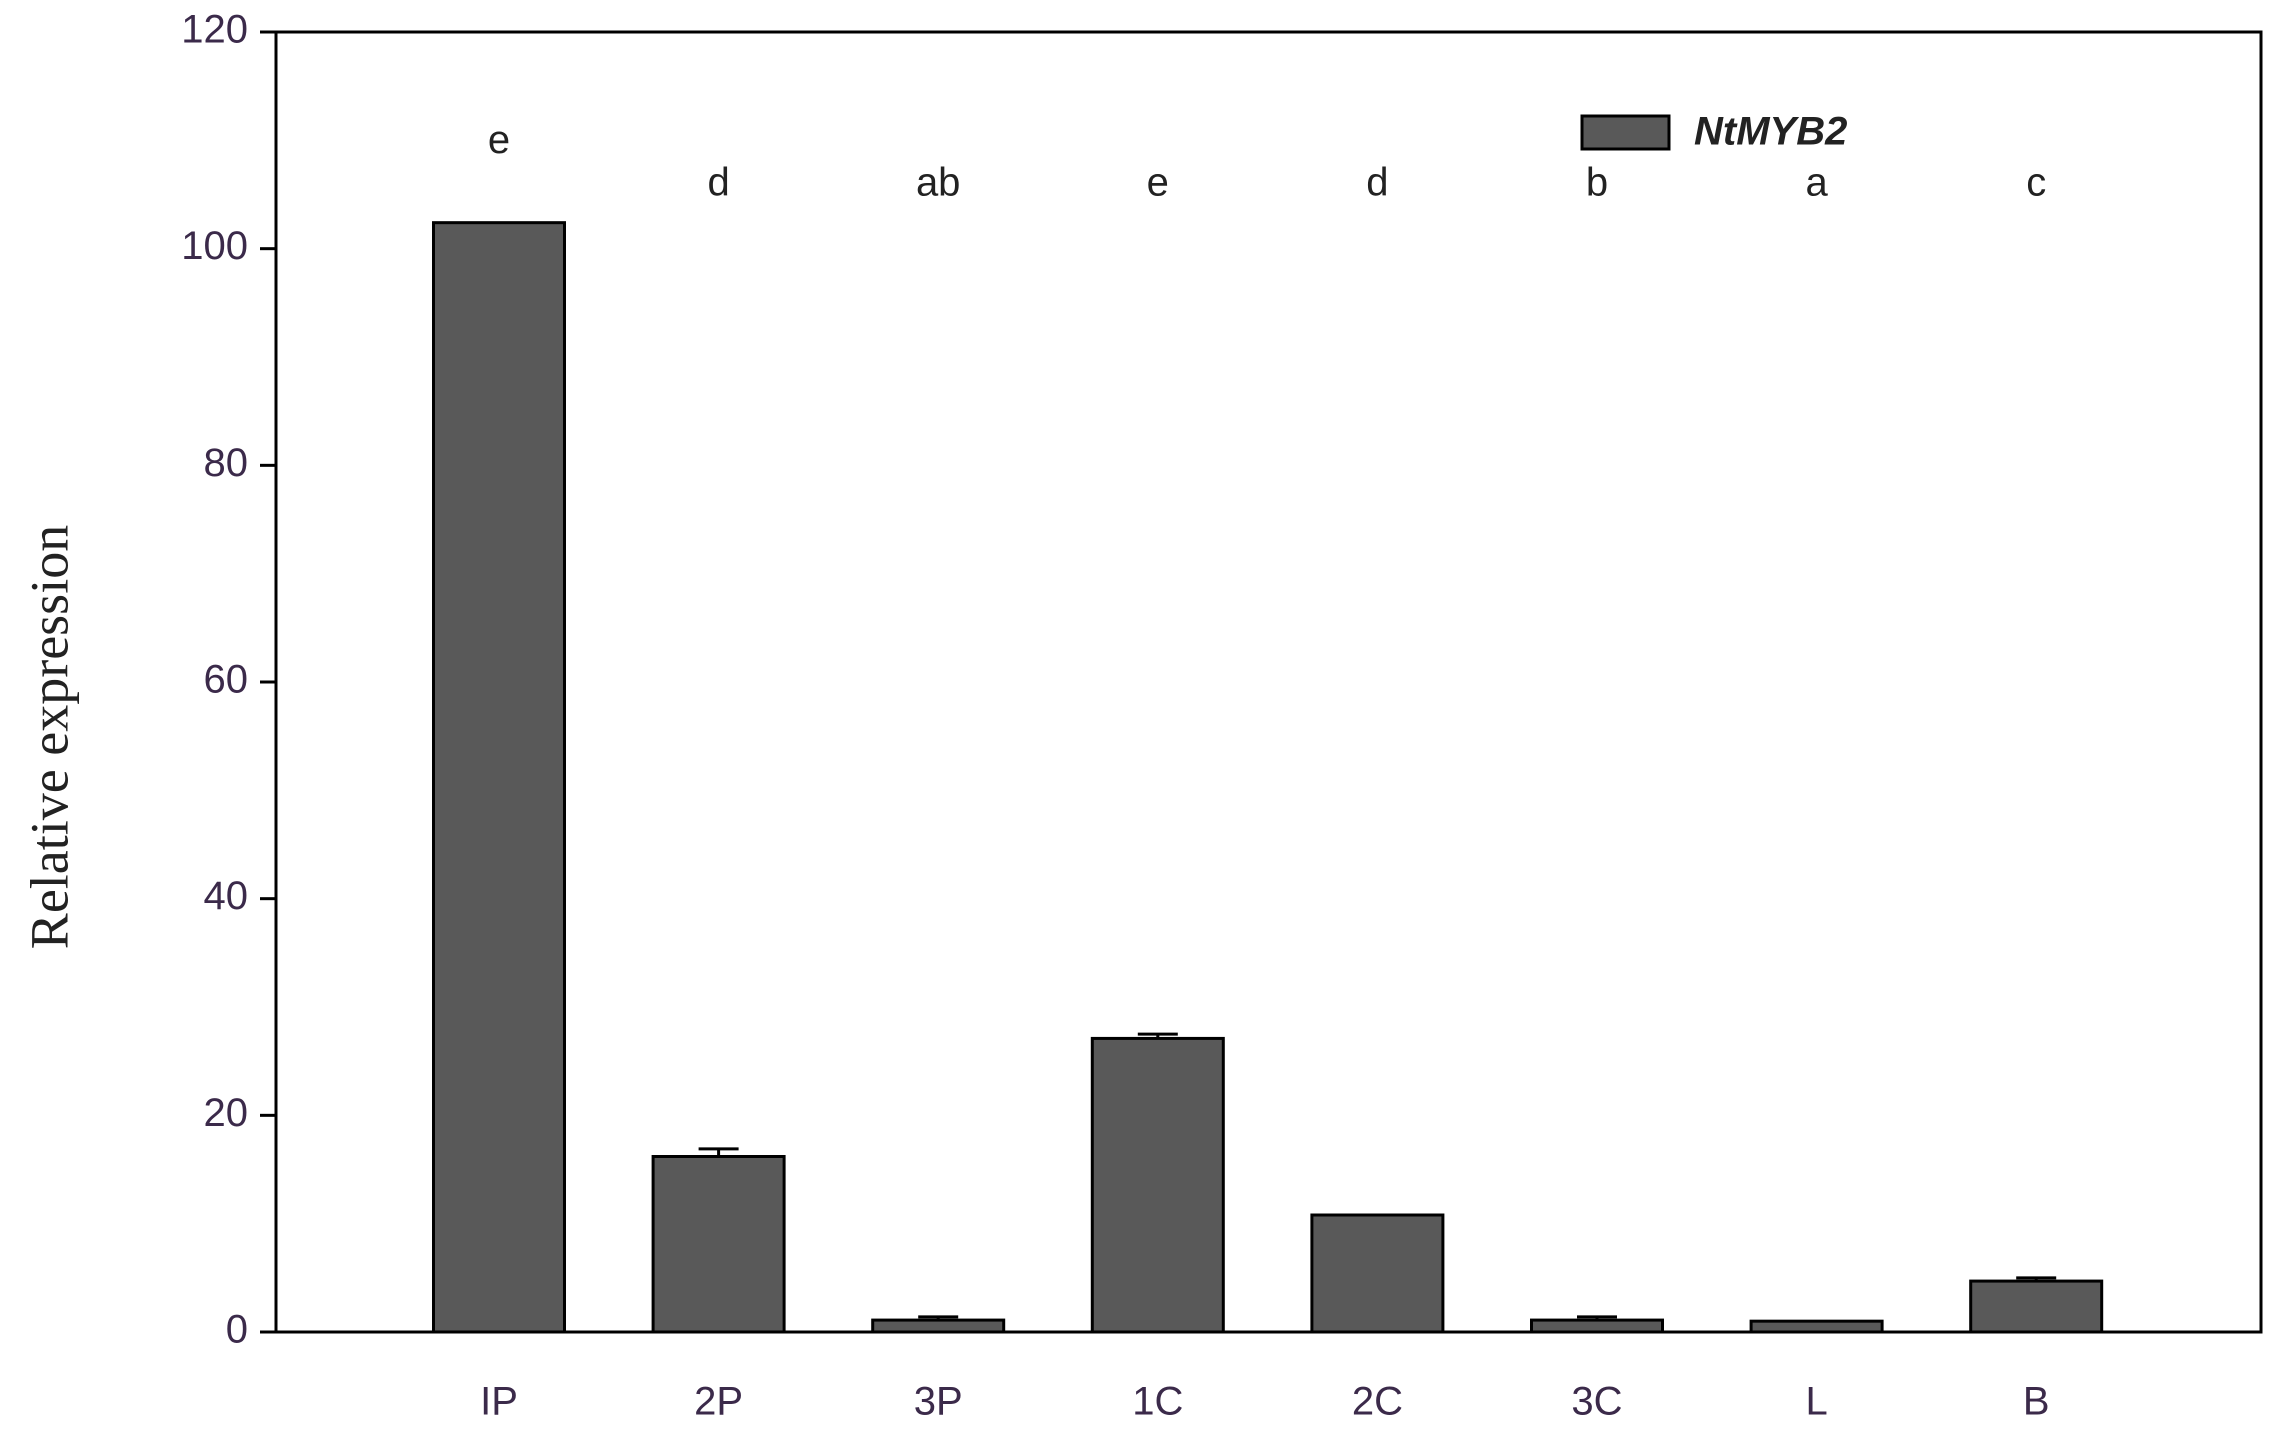  What do you see at coordinates (938, 183) in the screenshot?
I see `significance-label: ab` at bounding box center [938, 183].